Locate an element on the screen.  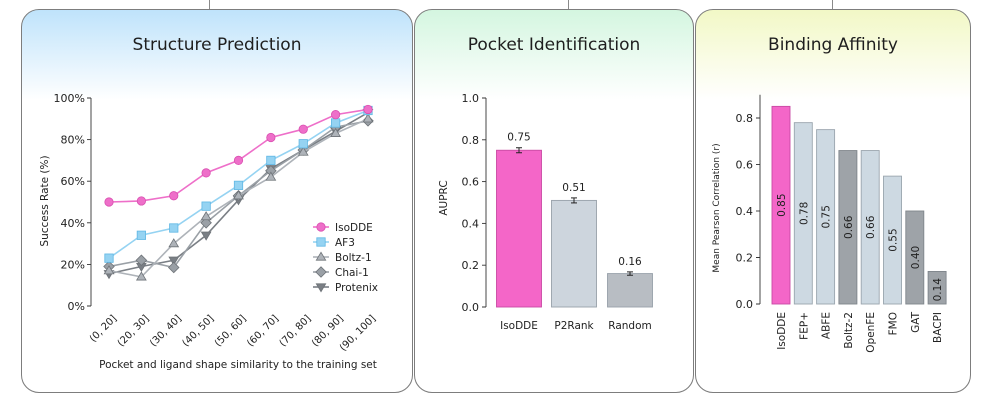
value-label: 0.85 is located at coordinates (782, 204).